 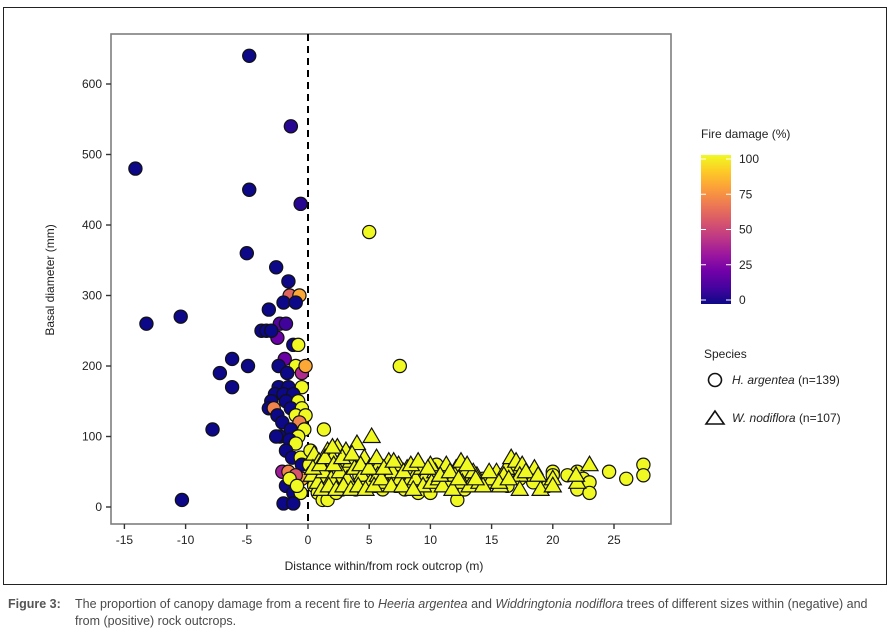 What do you see at coordinates (746, 194) in the screenshot?
I see `colorbar-tick-label: 75` at bounding box center [746, 194].